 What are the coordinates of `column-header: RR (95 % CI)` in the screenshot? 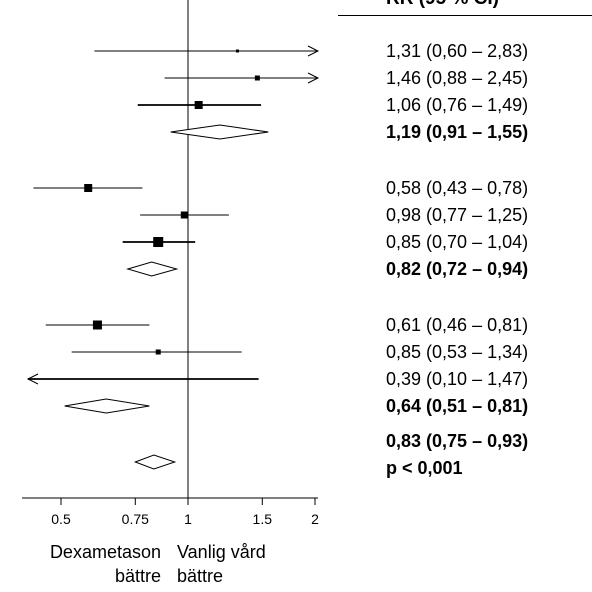 It's located at (442, 5).